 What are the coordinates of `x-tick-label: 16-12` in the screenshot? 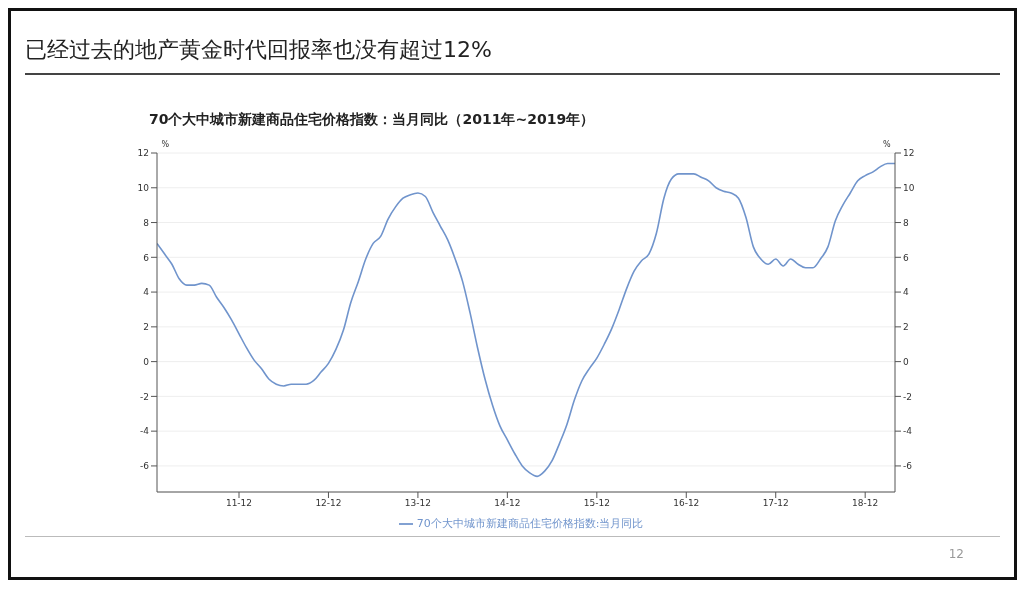 It's located at (686, 503).